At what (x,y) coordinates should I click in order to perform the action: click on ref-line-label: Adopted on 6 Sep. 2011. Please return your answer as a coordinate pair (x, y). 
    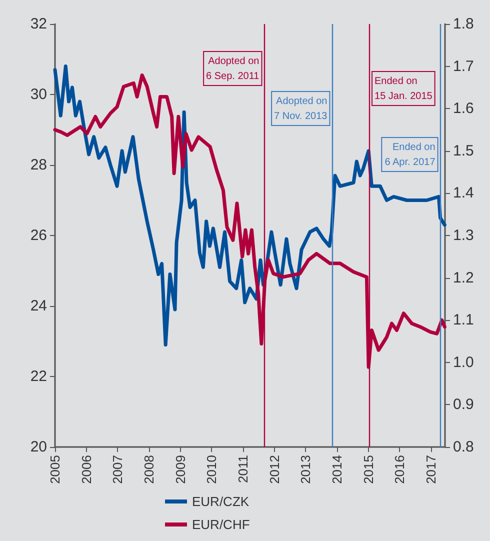
    Looking at the image, I should click on (233, 69).